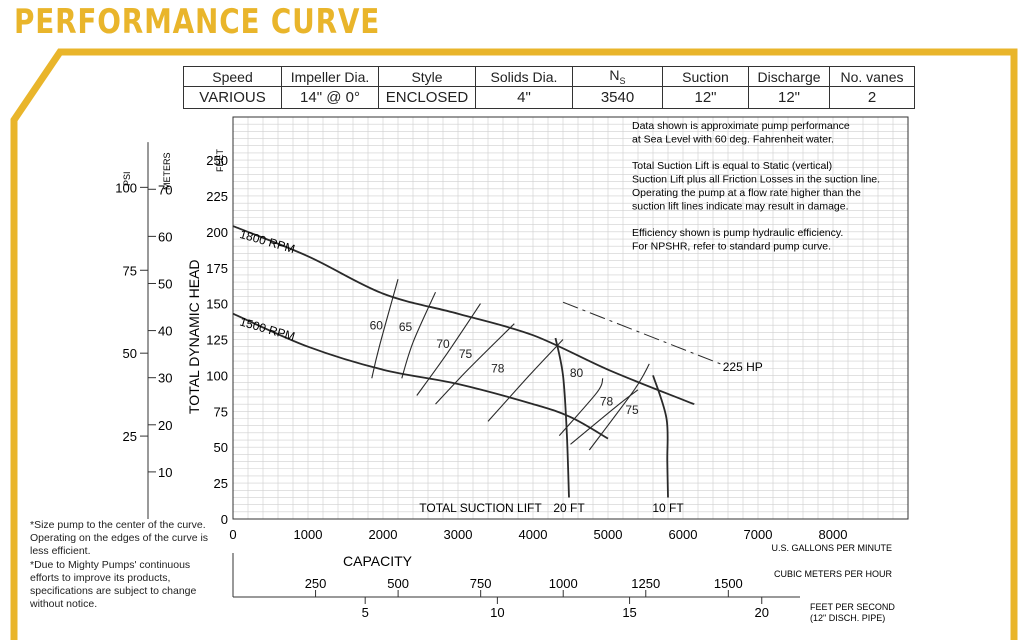 The width and height of the screenshot is (1024, 640). I want to click on capacity-label: CAPACITY, so click(378, 561).